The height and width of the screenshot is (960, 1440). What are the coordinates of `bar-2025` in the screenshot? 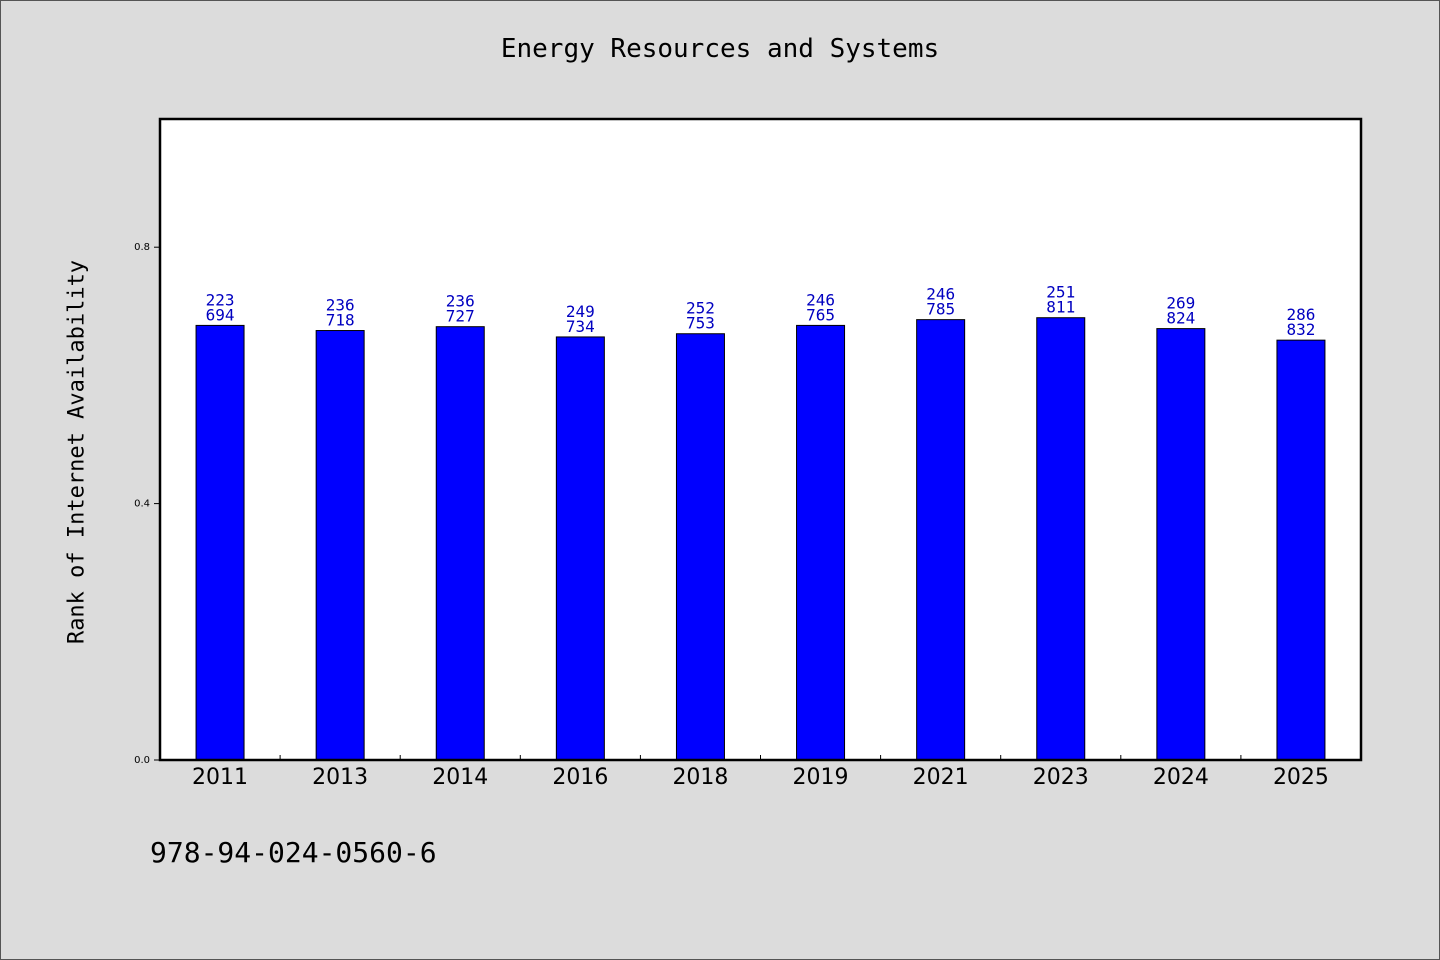 It's located at (1301, 550).